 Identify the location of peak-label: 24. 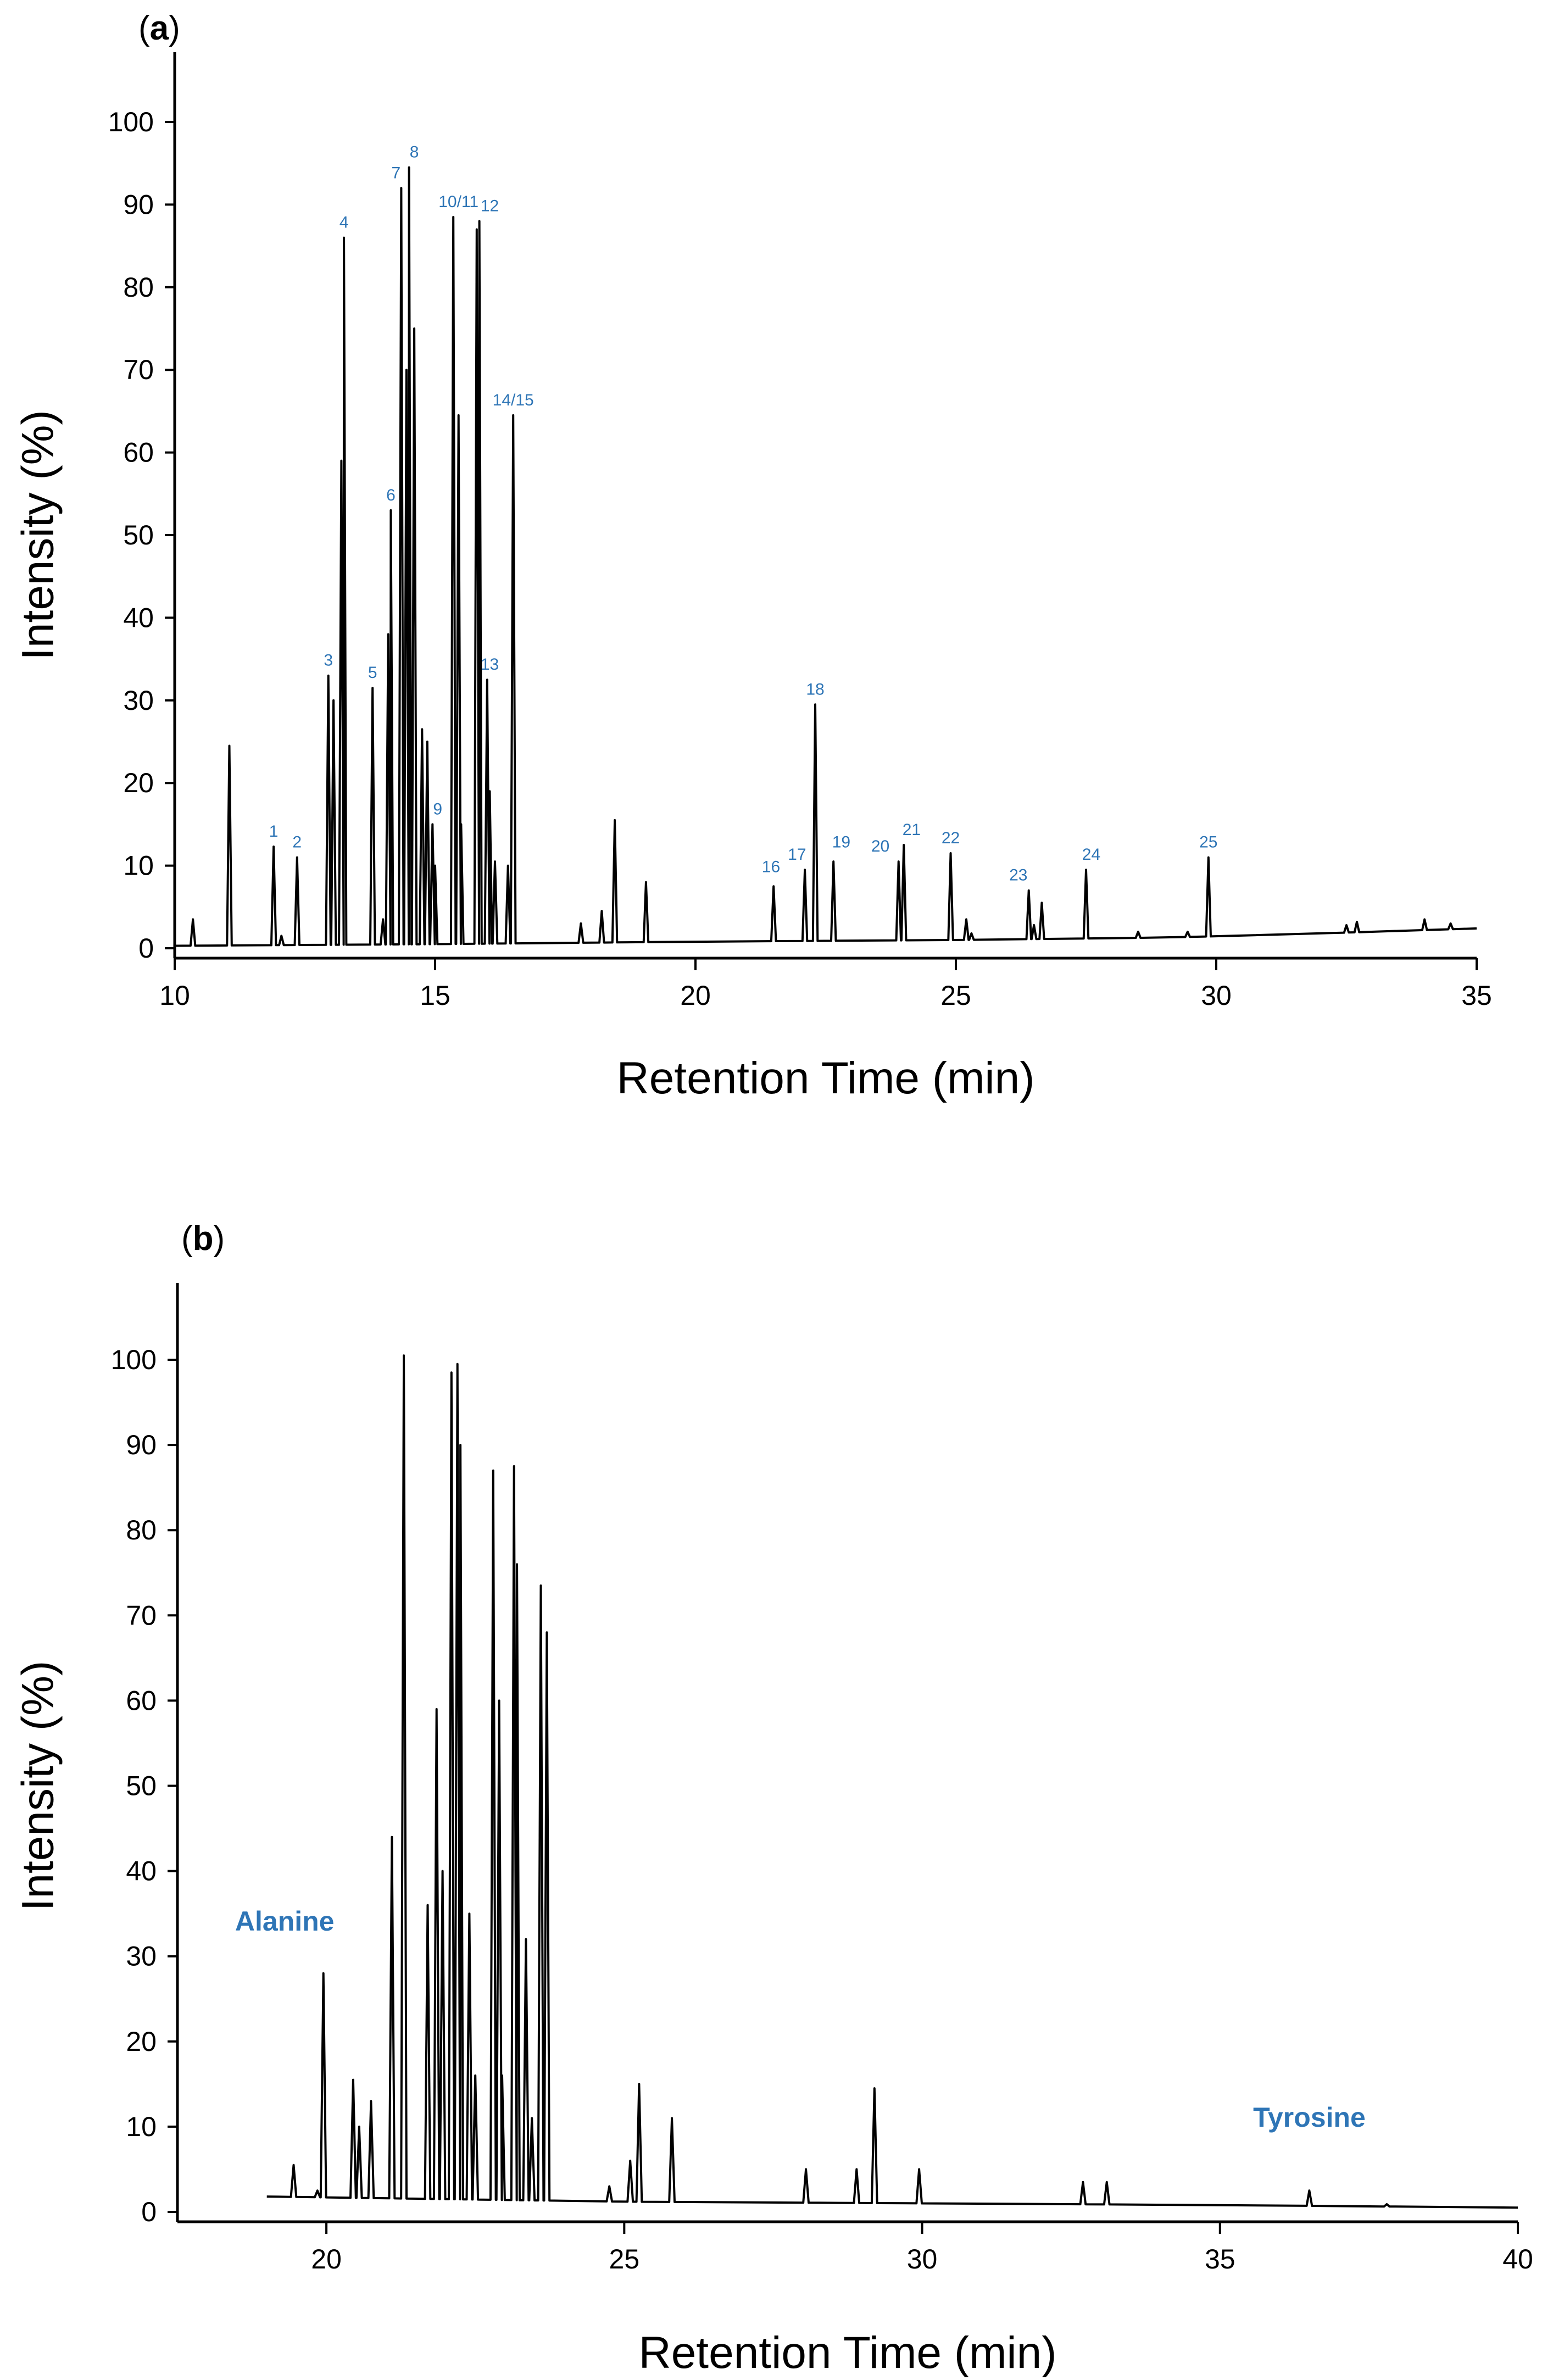
(1091, 855).